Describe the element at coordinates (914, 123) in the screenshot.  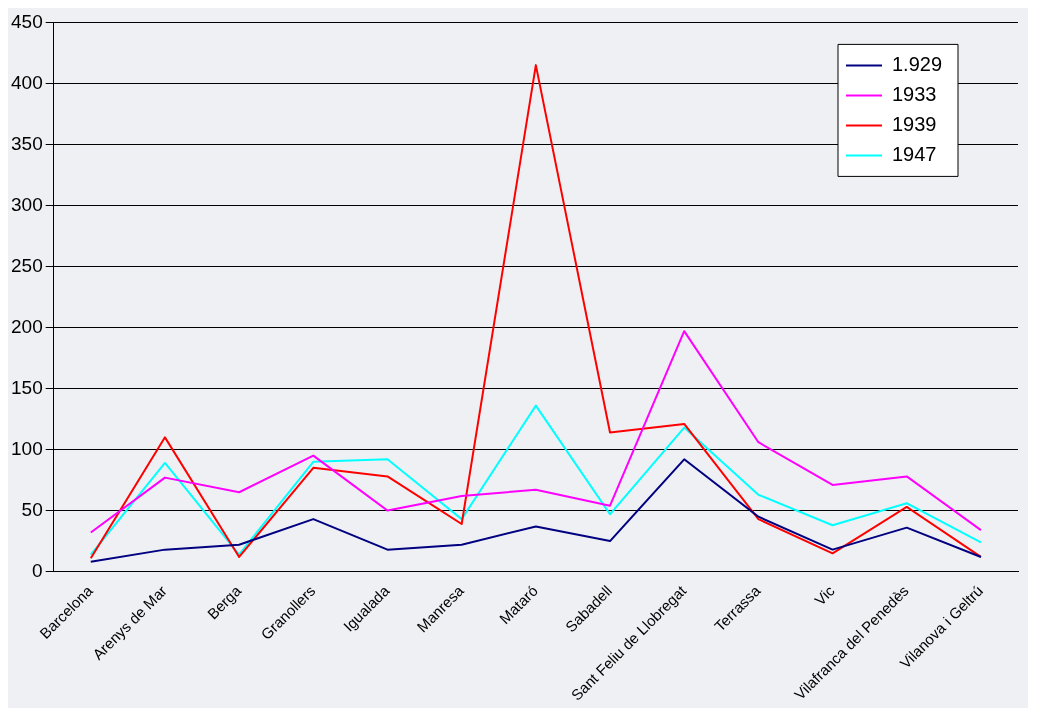
I see `legend-label: 1939` at that location.